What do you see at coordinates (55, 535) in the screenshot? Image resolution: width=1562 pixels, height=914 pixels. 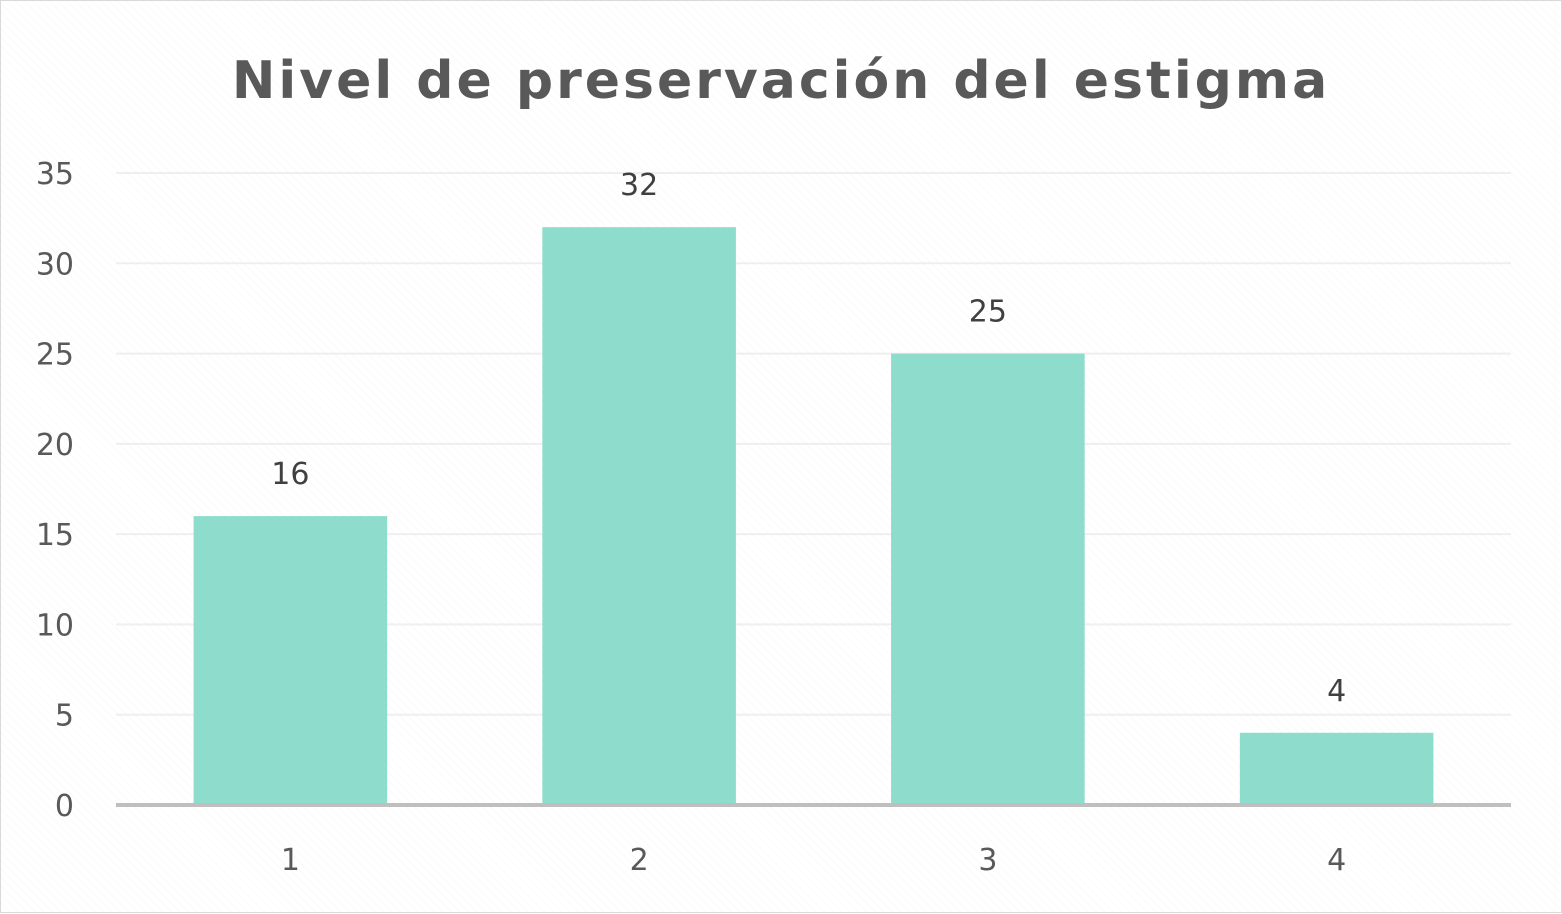 I see `y-tick-label: 15` at bounding box center [55, 535].